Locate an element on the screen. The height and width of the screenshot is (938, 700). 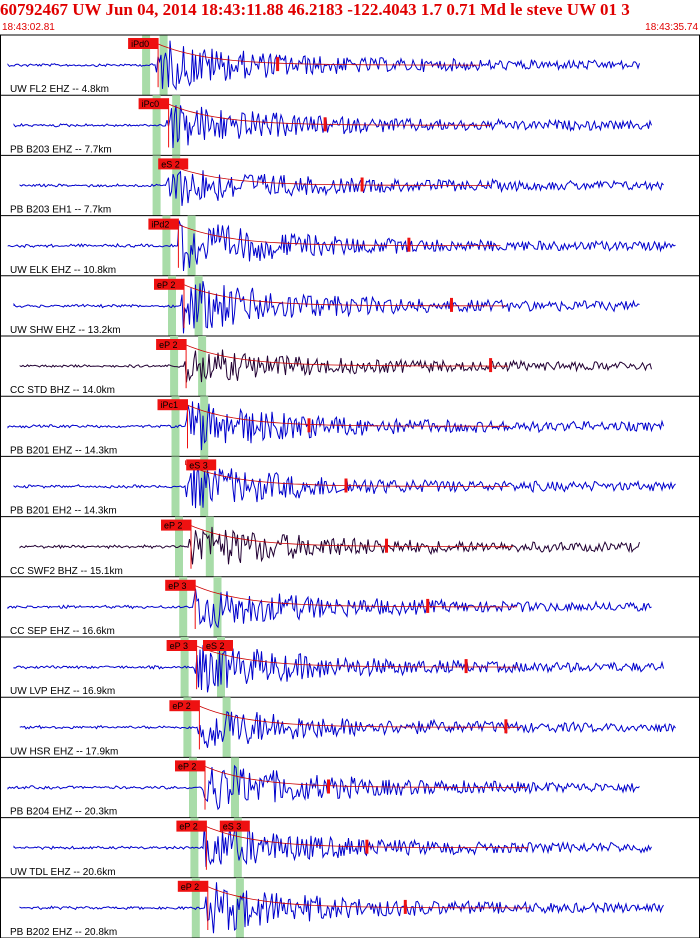
channel-label: PB B202 EHZ -- 20.8km is located at coordinates (63, 932).